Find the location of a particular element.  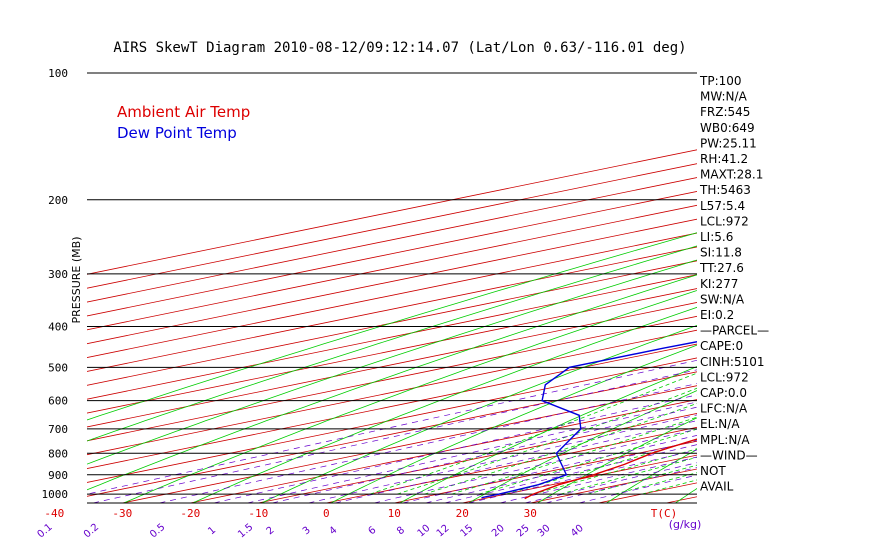

index-text: TT:27.6 is located at coordinates (721, 268).